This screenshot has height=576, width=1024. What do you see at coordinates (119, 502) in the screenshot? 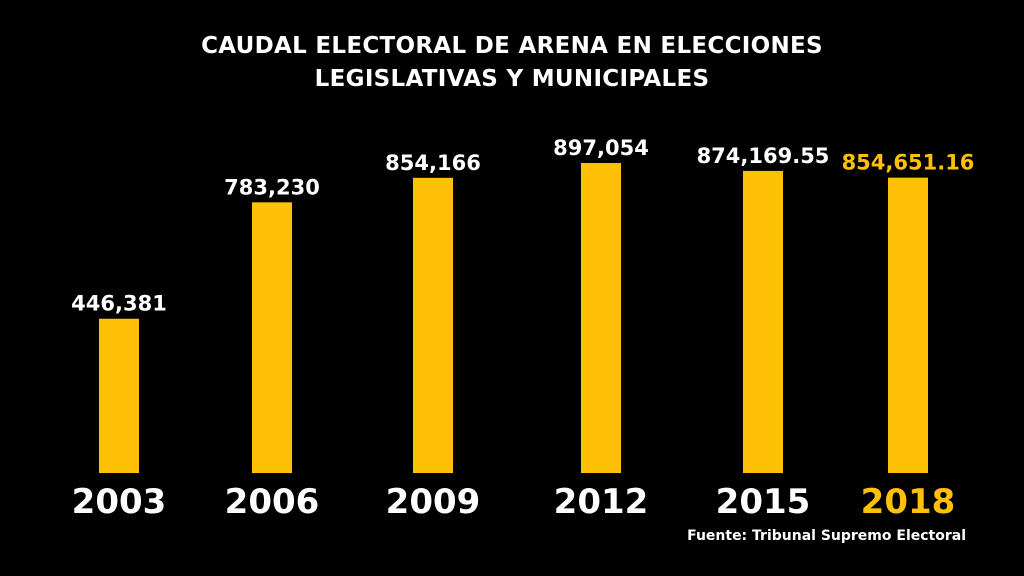
I see `x-tick-label-2003: 2003` at bounding box center [119, 502].